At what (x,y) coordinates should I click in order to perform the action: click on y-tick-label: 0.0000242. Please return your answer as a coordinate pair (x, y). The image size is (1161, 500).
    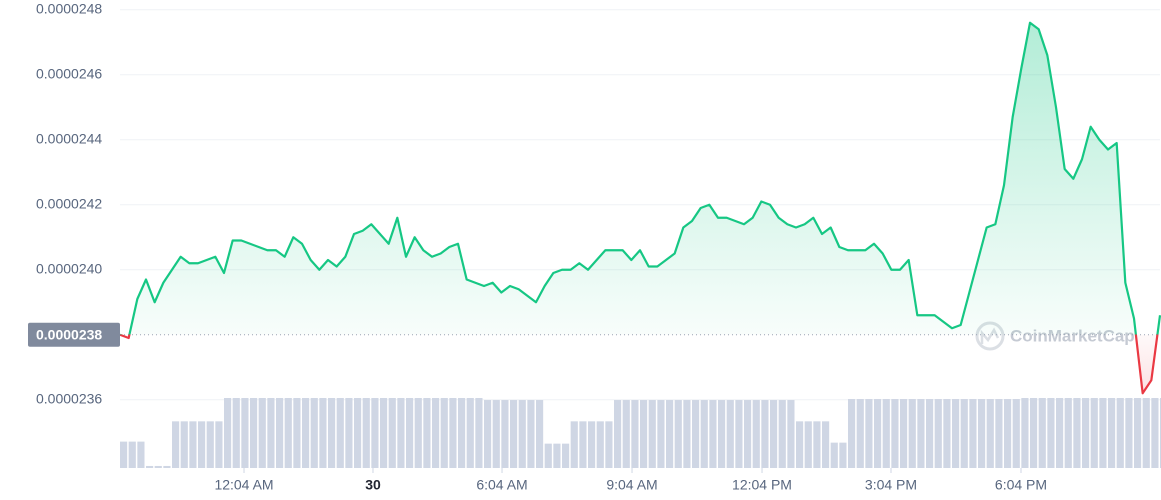
    Looking at the image, I should click on (69, 203).